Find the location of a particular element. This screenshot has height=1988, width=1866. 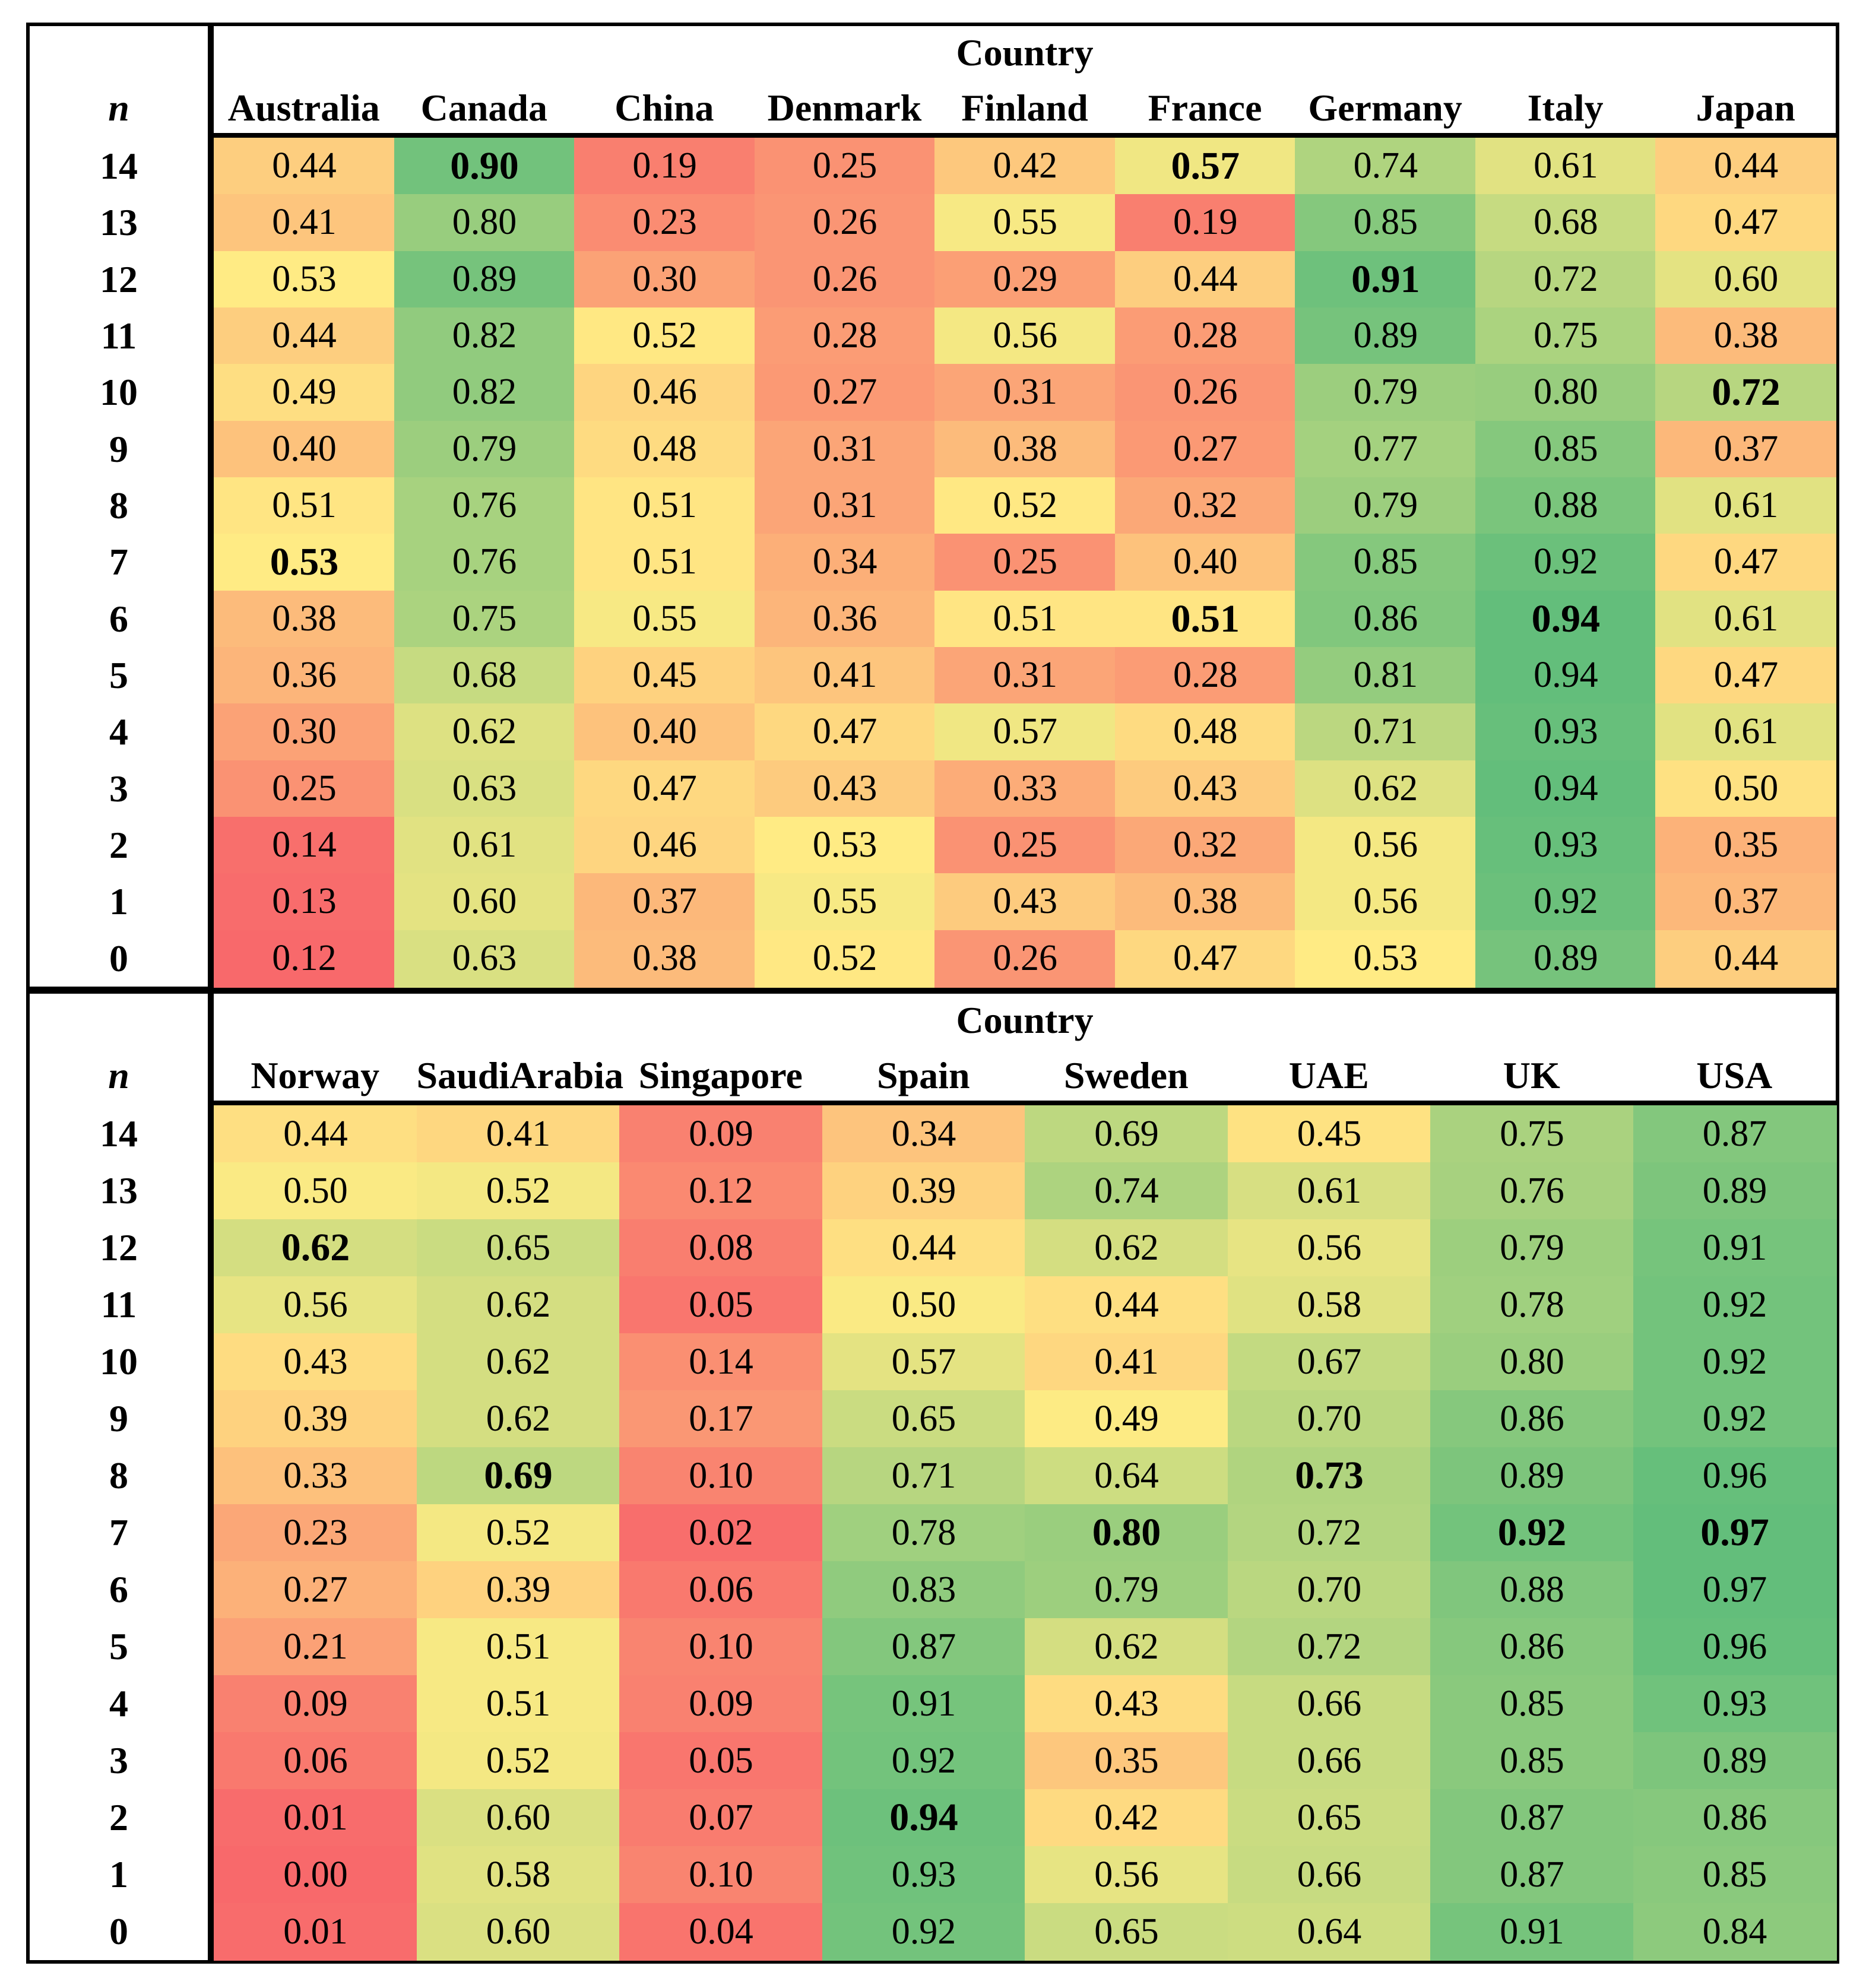

heatmap-cell: 0.25 is located at coordinates (1025, 845).